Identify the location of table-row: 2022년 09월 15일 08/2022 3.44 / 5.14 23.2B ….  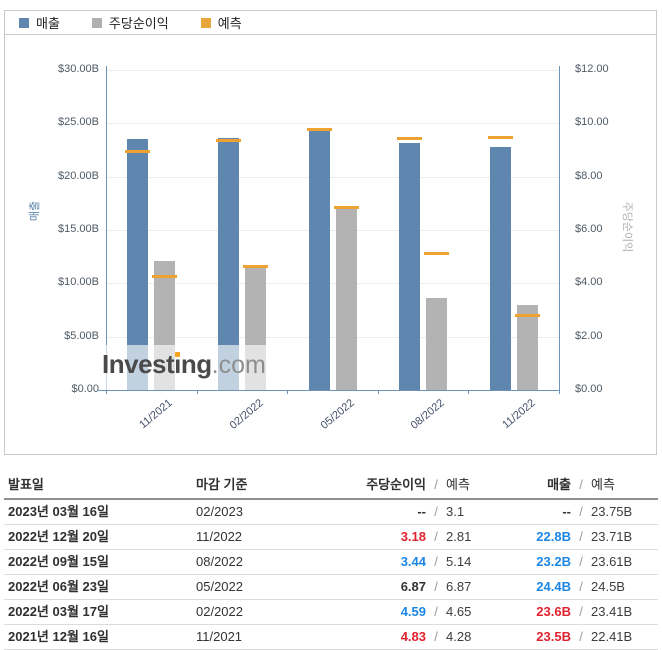
(331, 562).